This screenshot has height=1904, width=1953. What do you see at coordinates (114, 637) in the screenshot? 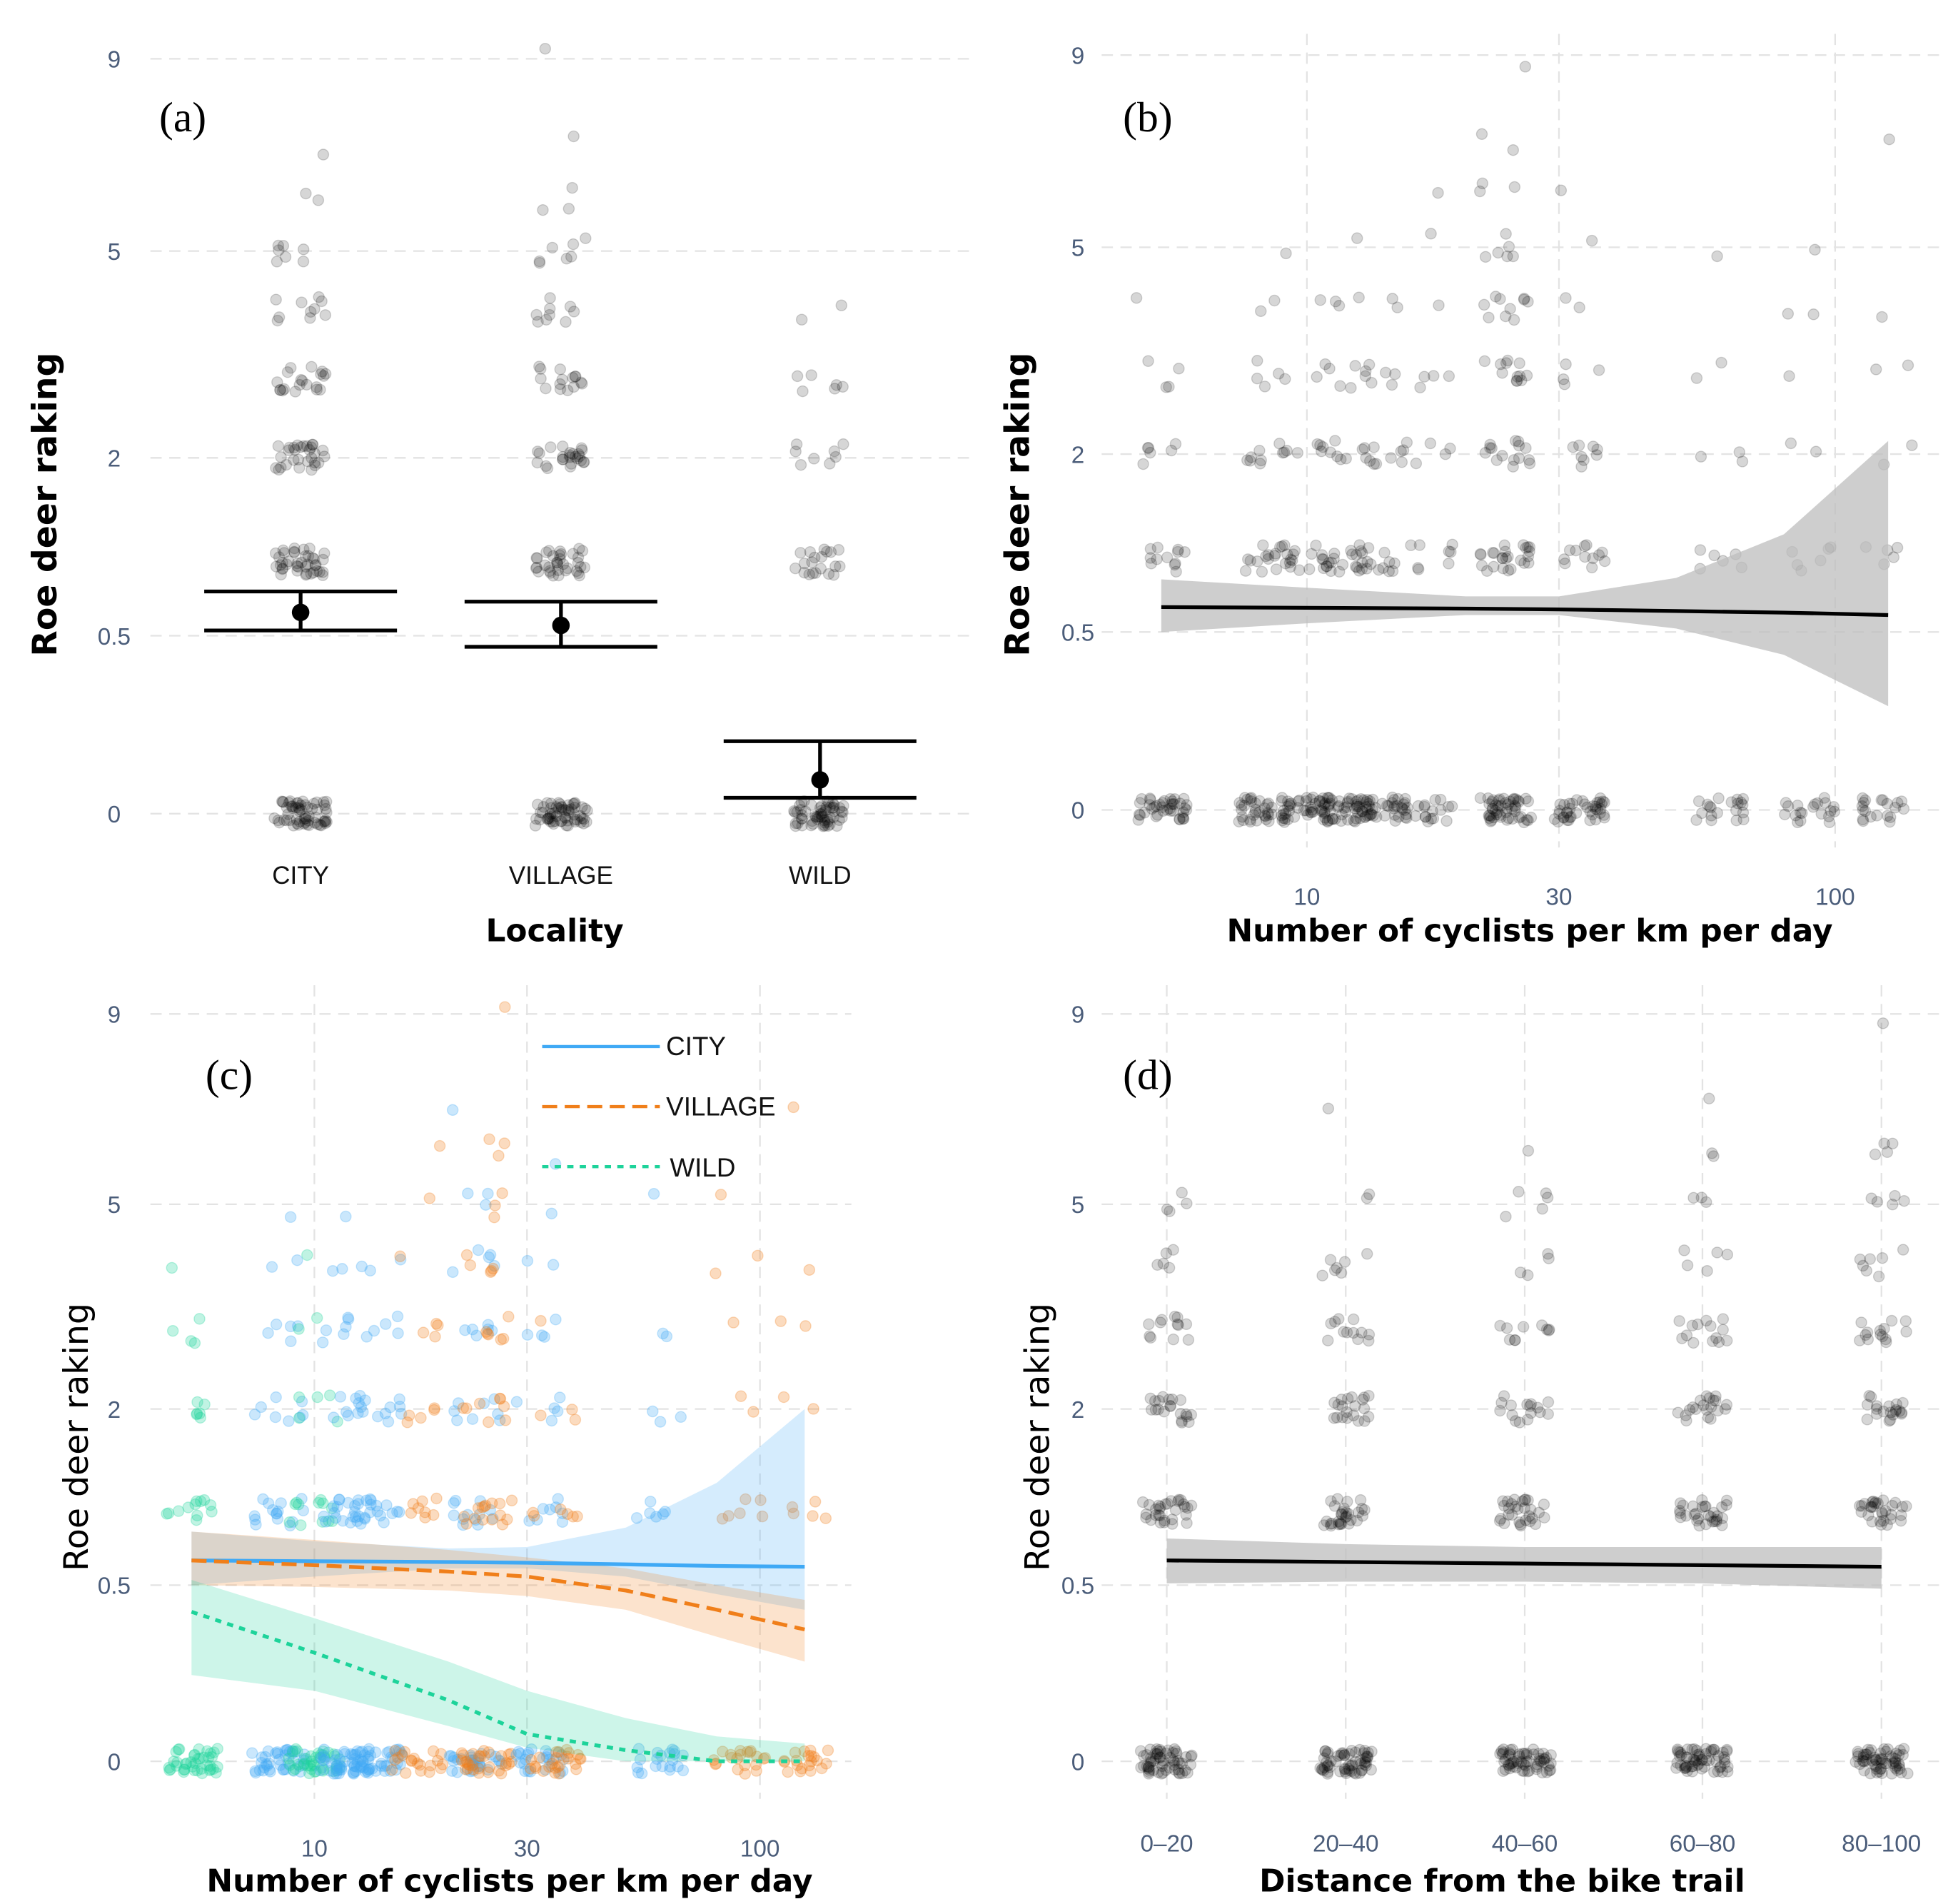
I see `y-tick-label: 0.5` at bounding box center [114, 637].